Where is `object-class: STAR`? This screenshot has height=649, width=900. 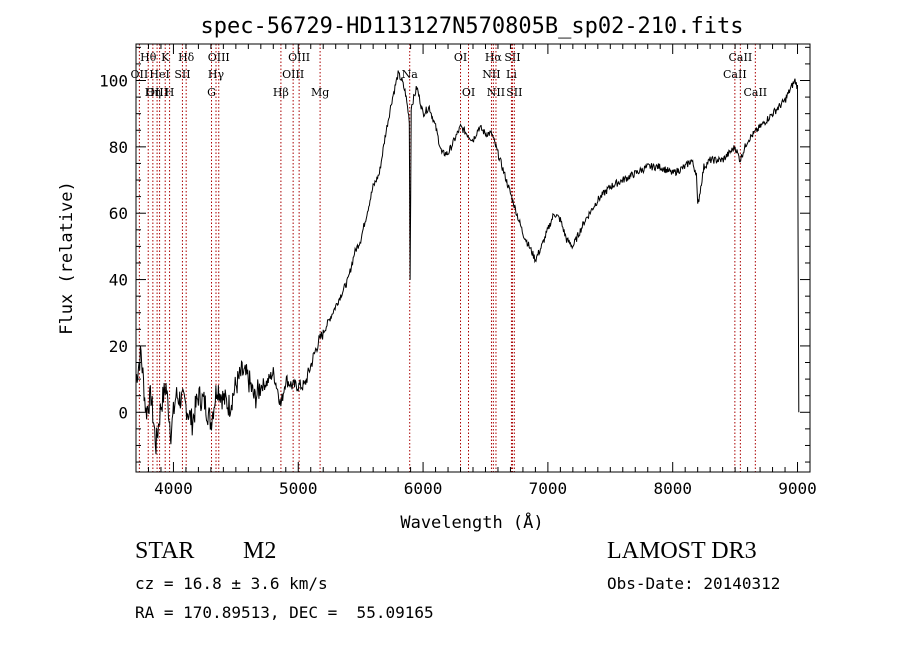
object-class: STAR is located at coordinates (165, 551).